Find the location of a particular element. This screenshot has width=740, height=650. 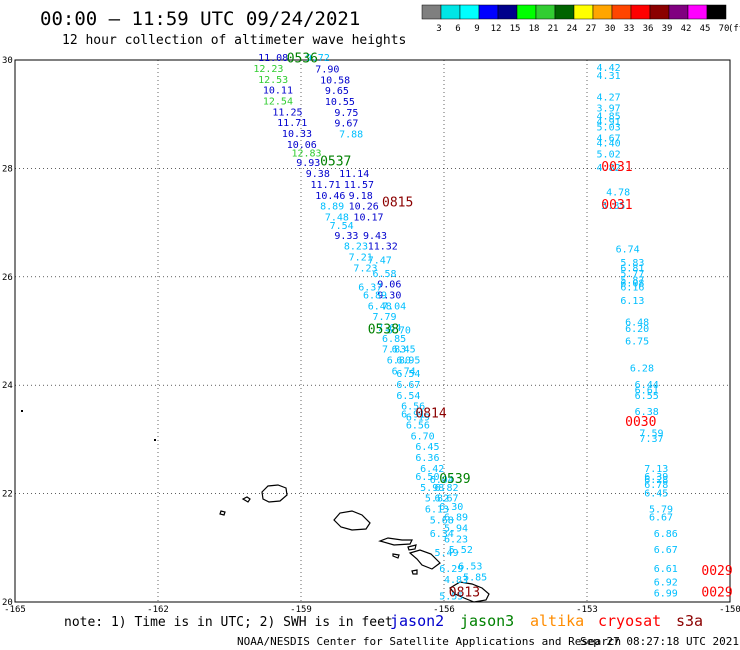

satellite-pass-label: 0538 is located at coordinates (383, 330).